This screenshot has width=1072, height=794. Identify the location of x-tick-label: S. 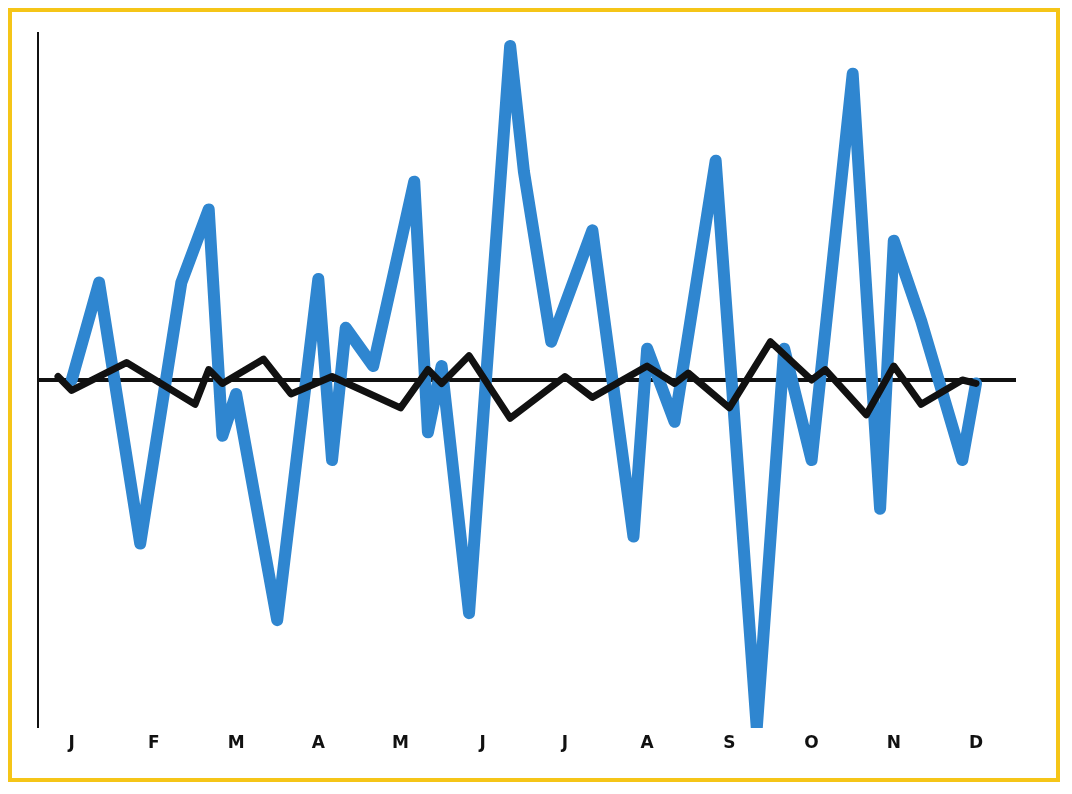
(729, 742).